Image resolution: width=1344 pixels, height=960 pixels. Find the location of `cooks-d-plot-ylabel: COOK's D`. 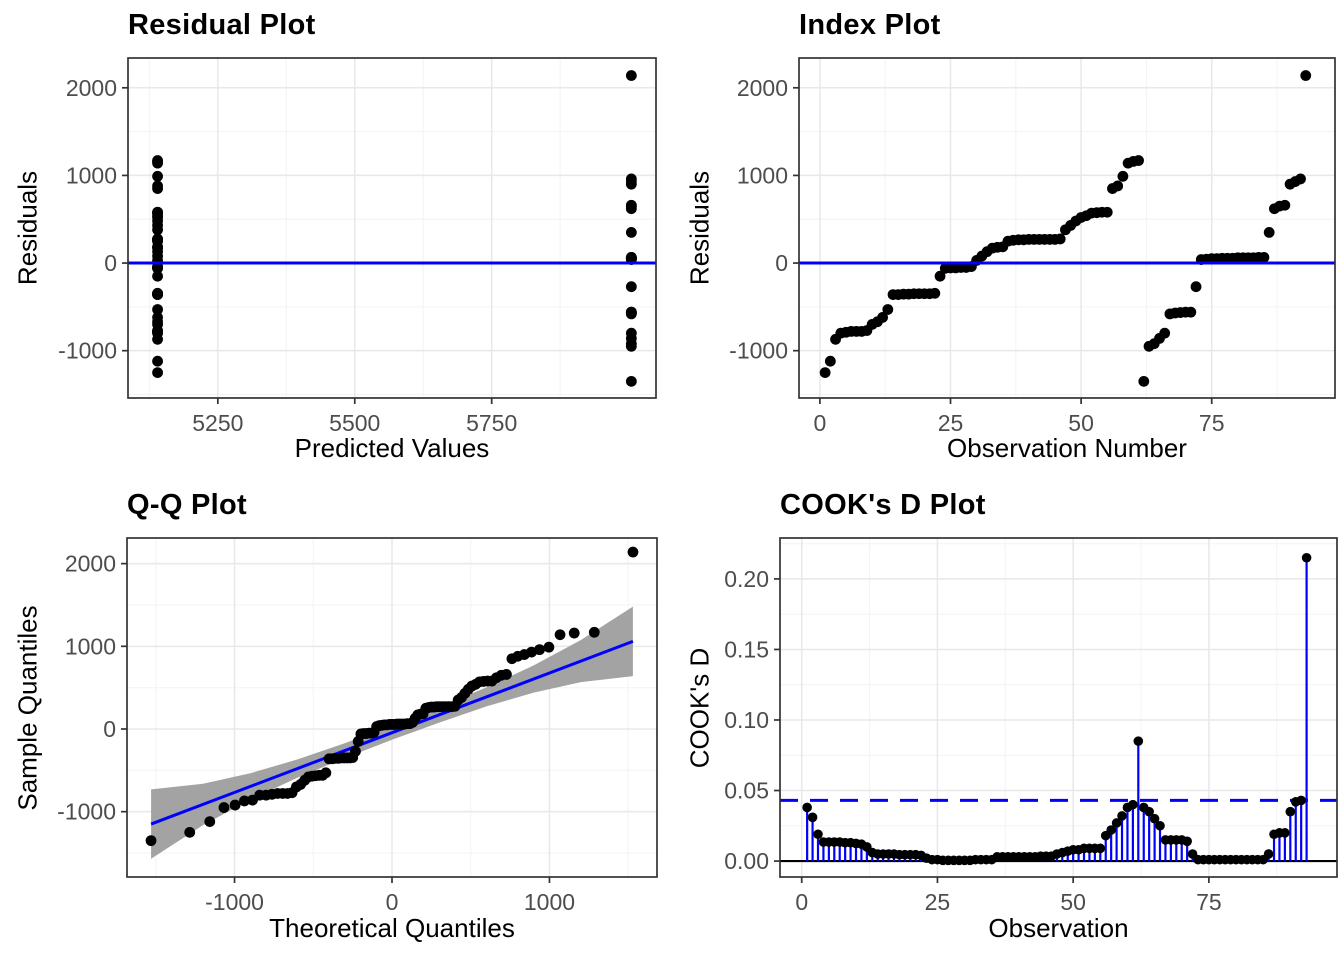

cooks-d-plot-ylabel: COOK's D is located at coordinates (699, 707).